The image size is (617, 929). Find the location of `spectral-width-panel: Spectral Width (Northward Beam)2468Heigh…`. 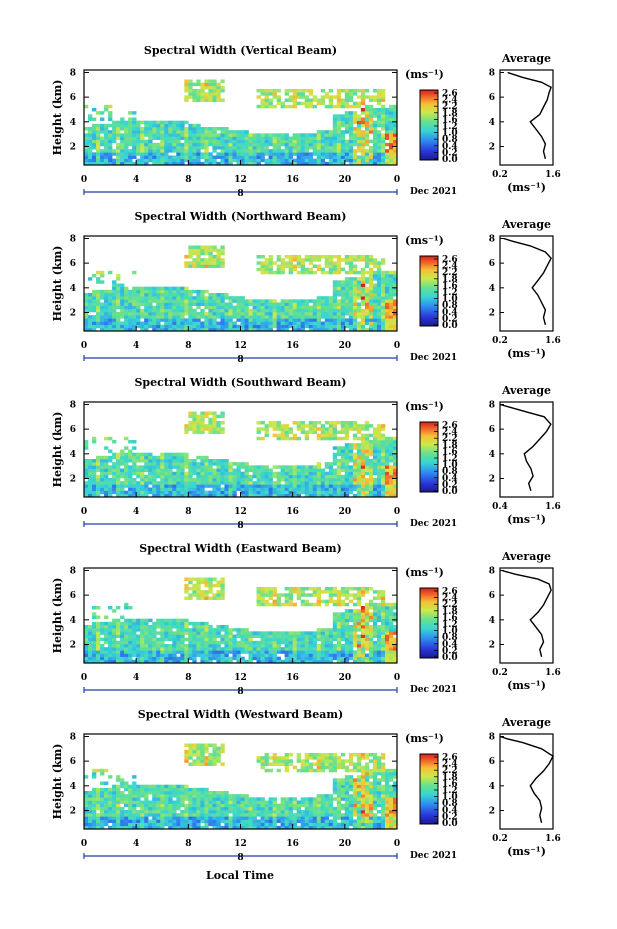

spectral-width-panel: Spectral Width (Northward Beam)2468Heigh… is located at coordinates (306, 287).